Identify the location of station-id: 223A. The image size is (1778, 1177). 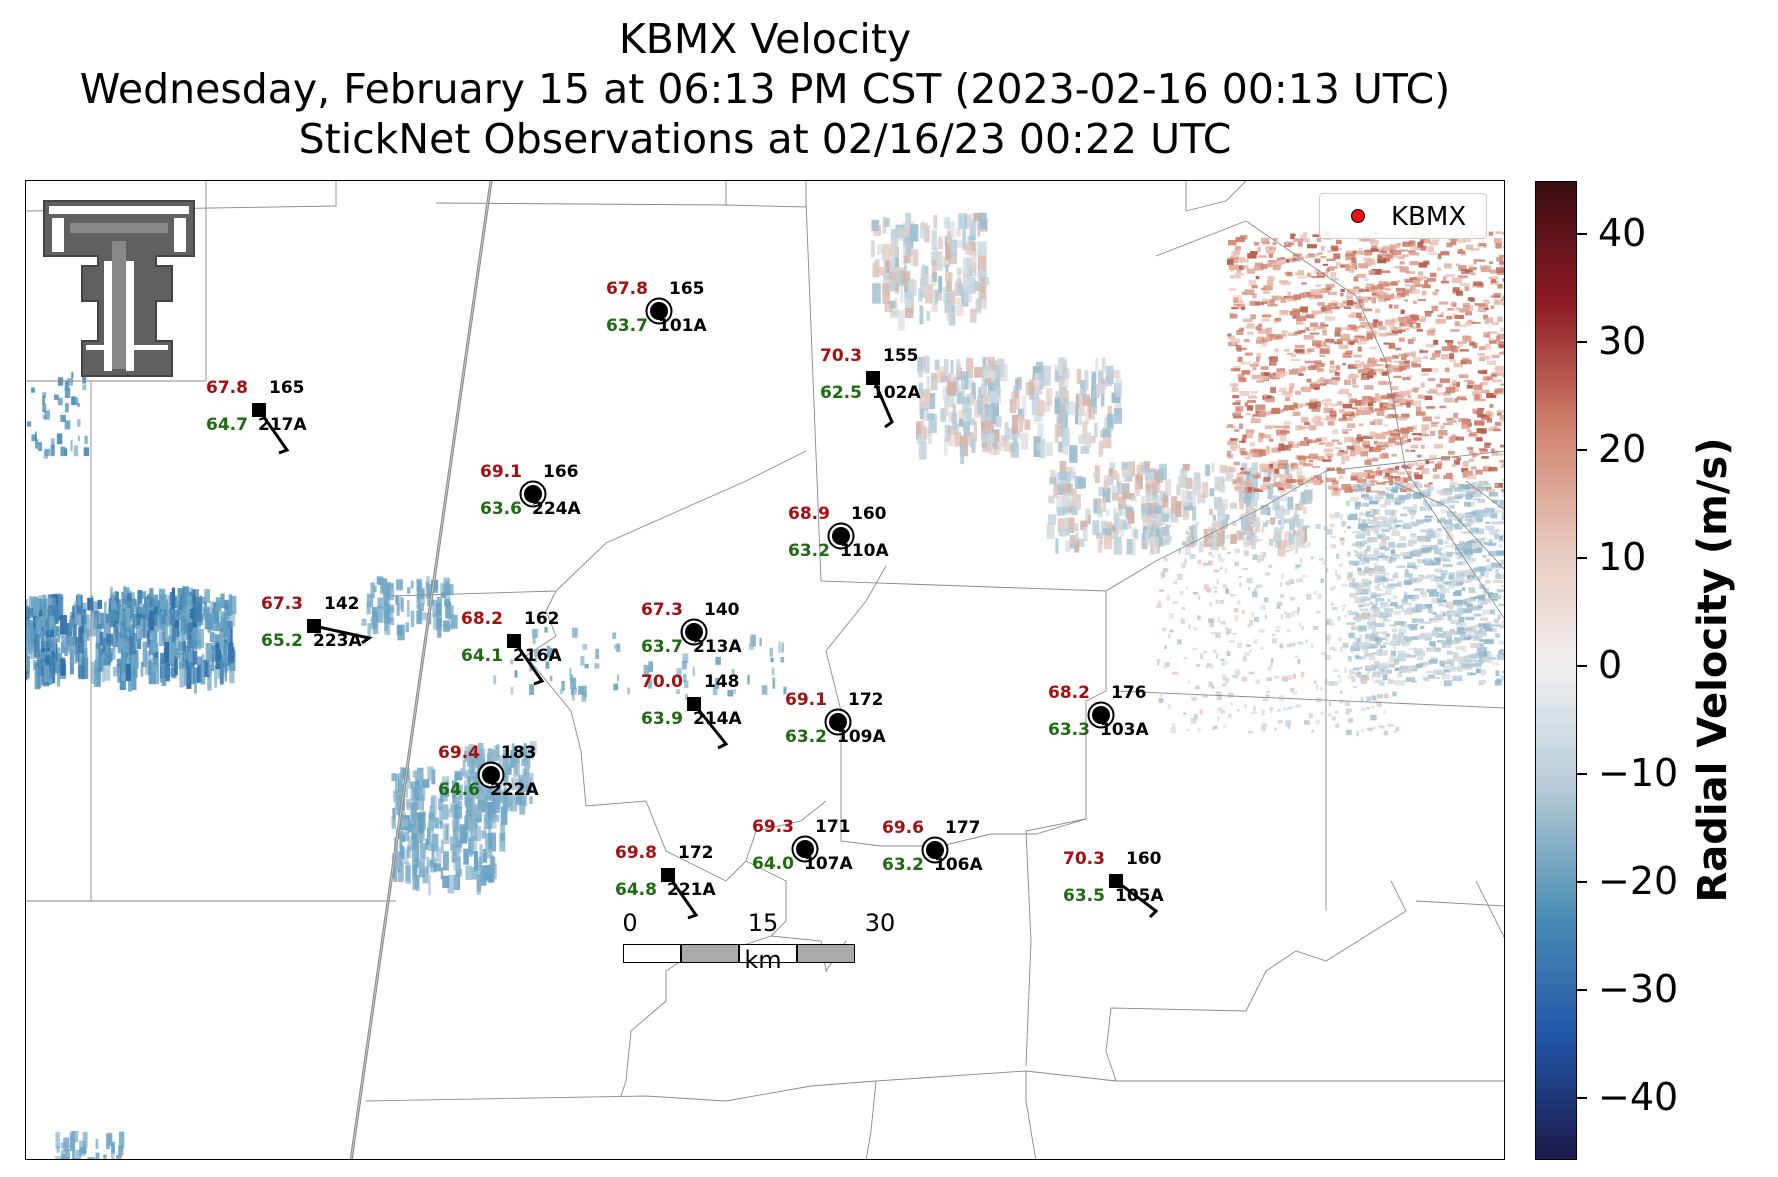
(337, 641).